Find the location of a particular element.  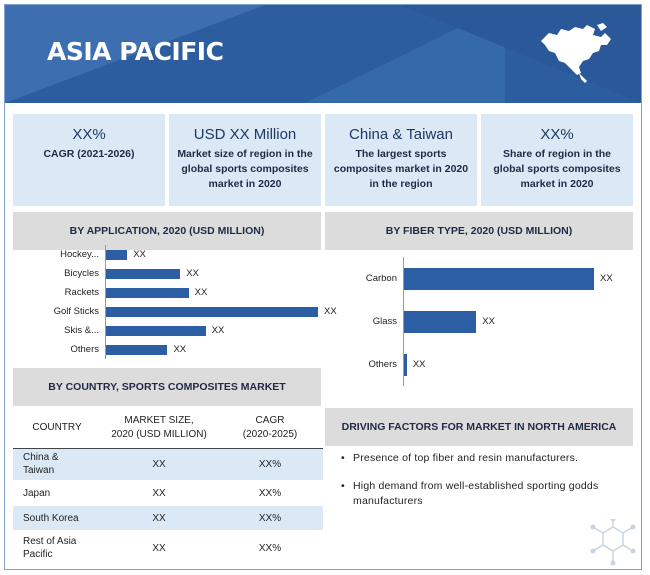

category-label: Carbon is located at coordinates (381, 278).